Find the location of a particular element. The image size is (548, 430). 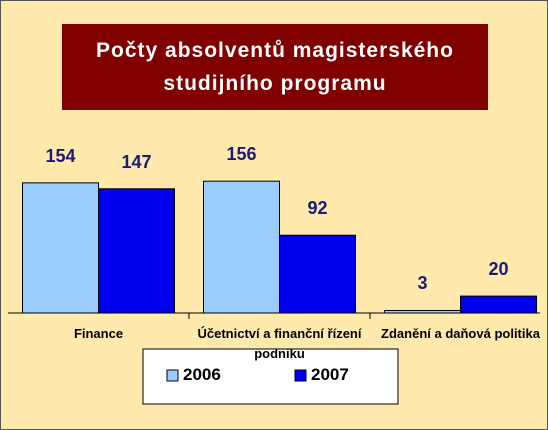

data-label: 3 is located at coordinates (422, 283).